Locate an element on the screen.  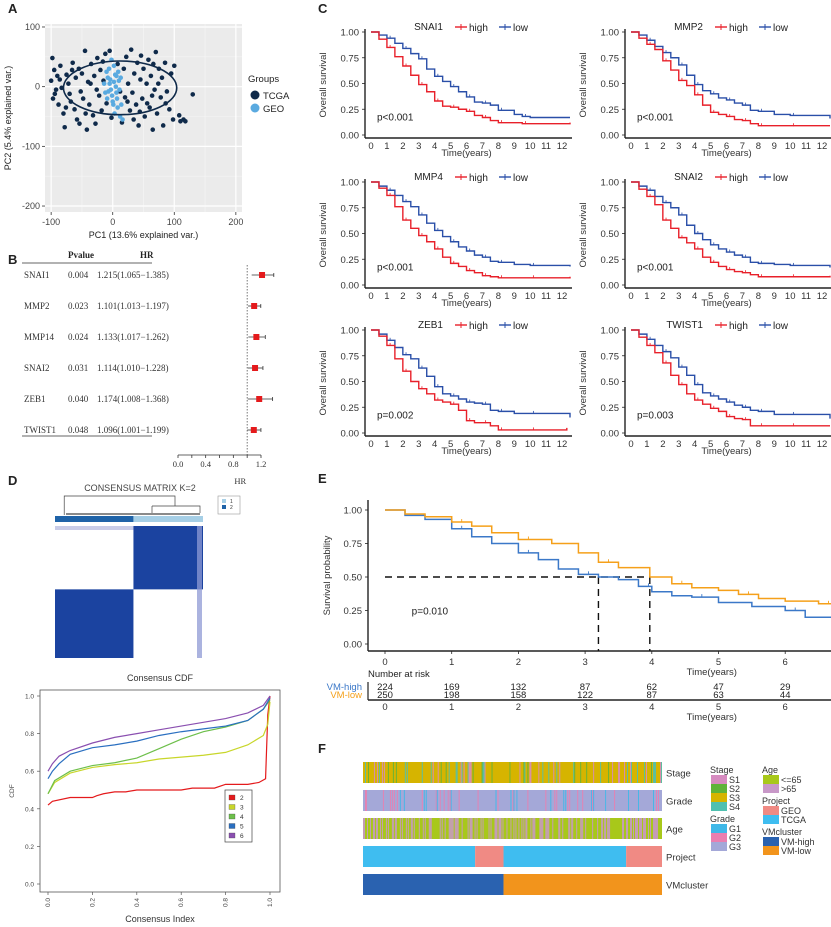
legend-swatch is located at coordinates (719, 846).